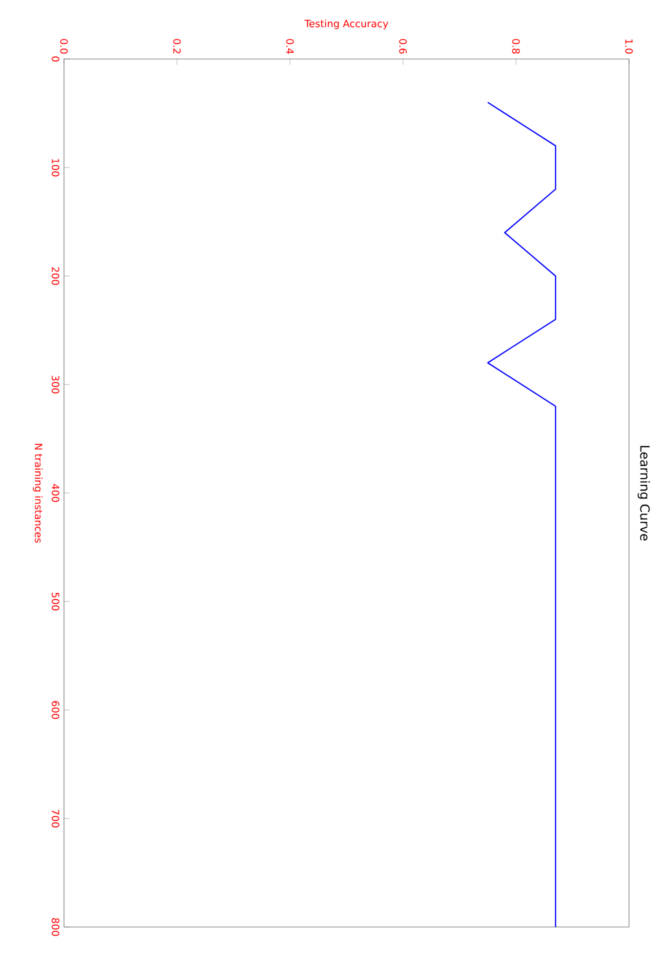 The image size is (669, 973). I want to click on x-tick-label: 0.6, so click(403, 46).